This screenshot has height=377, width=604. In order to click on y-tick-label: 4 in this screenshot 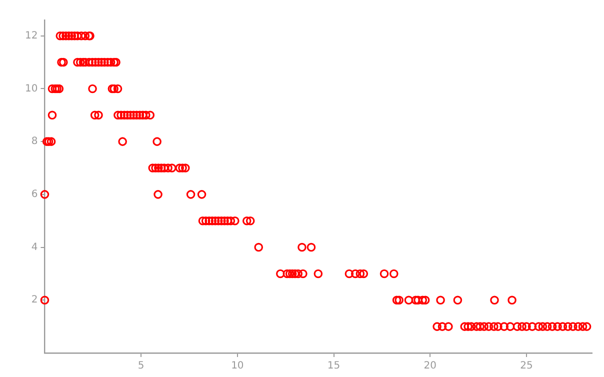, I will do `click(34, 247)`.